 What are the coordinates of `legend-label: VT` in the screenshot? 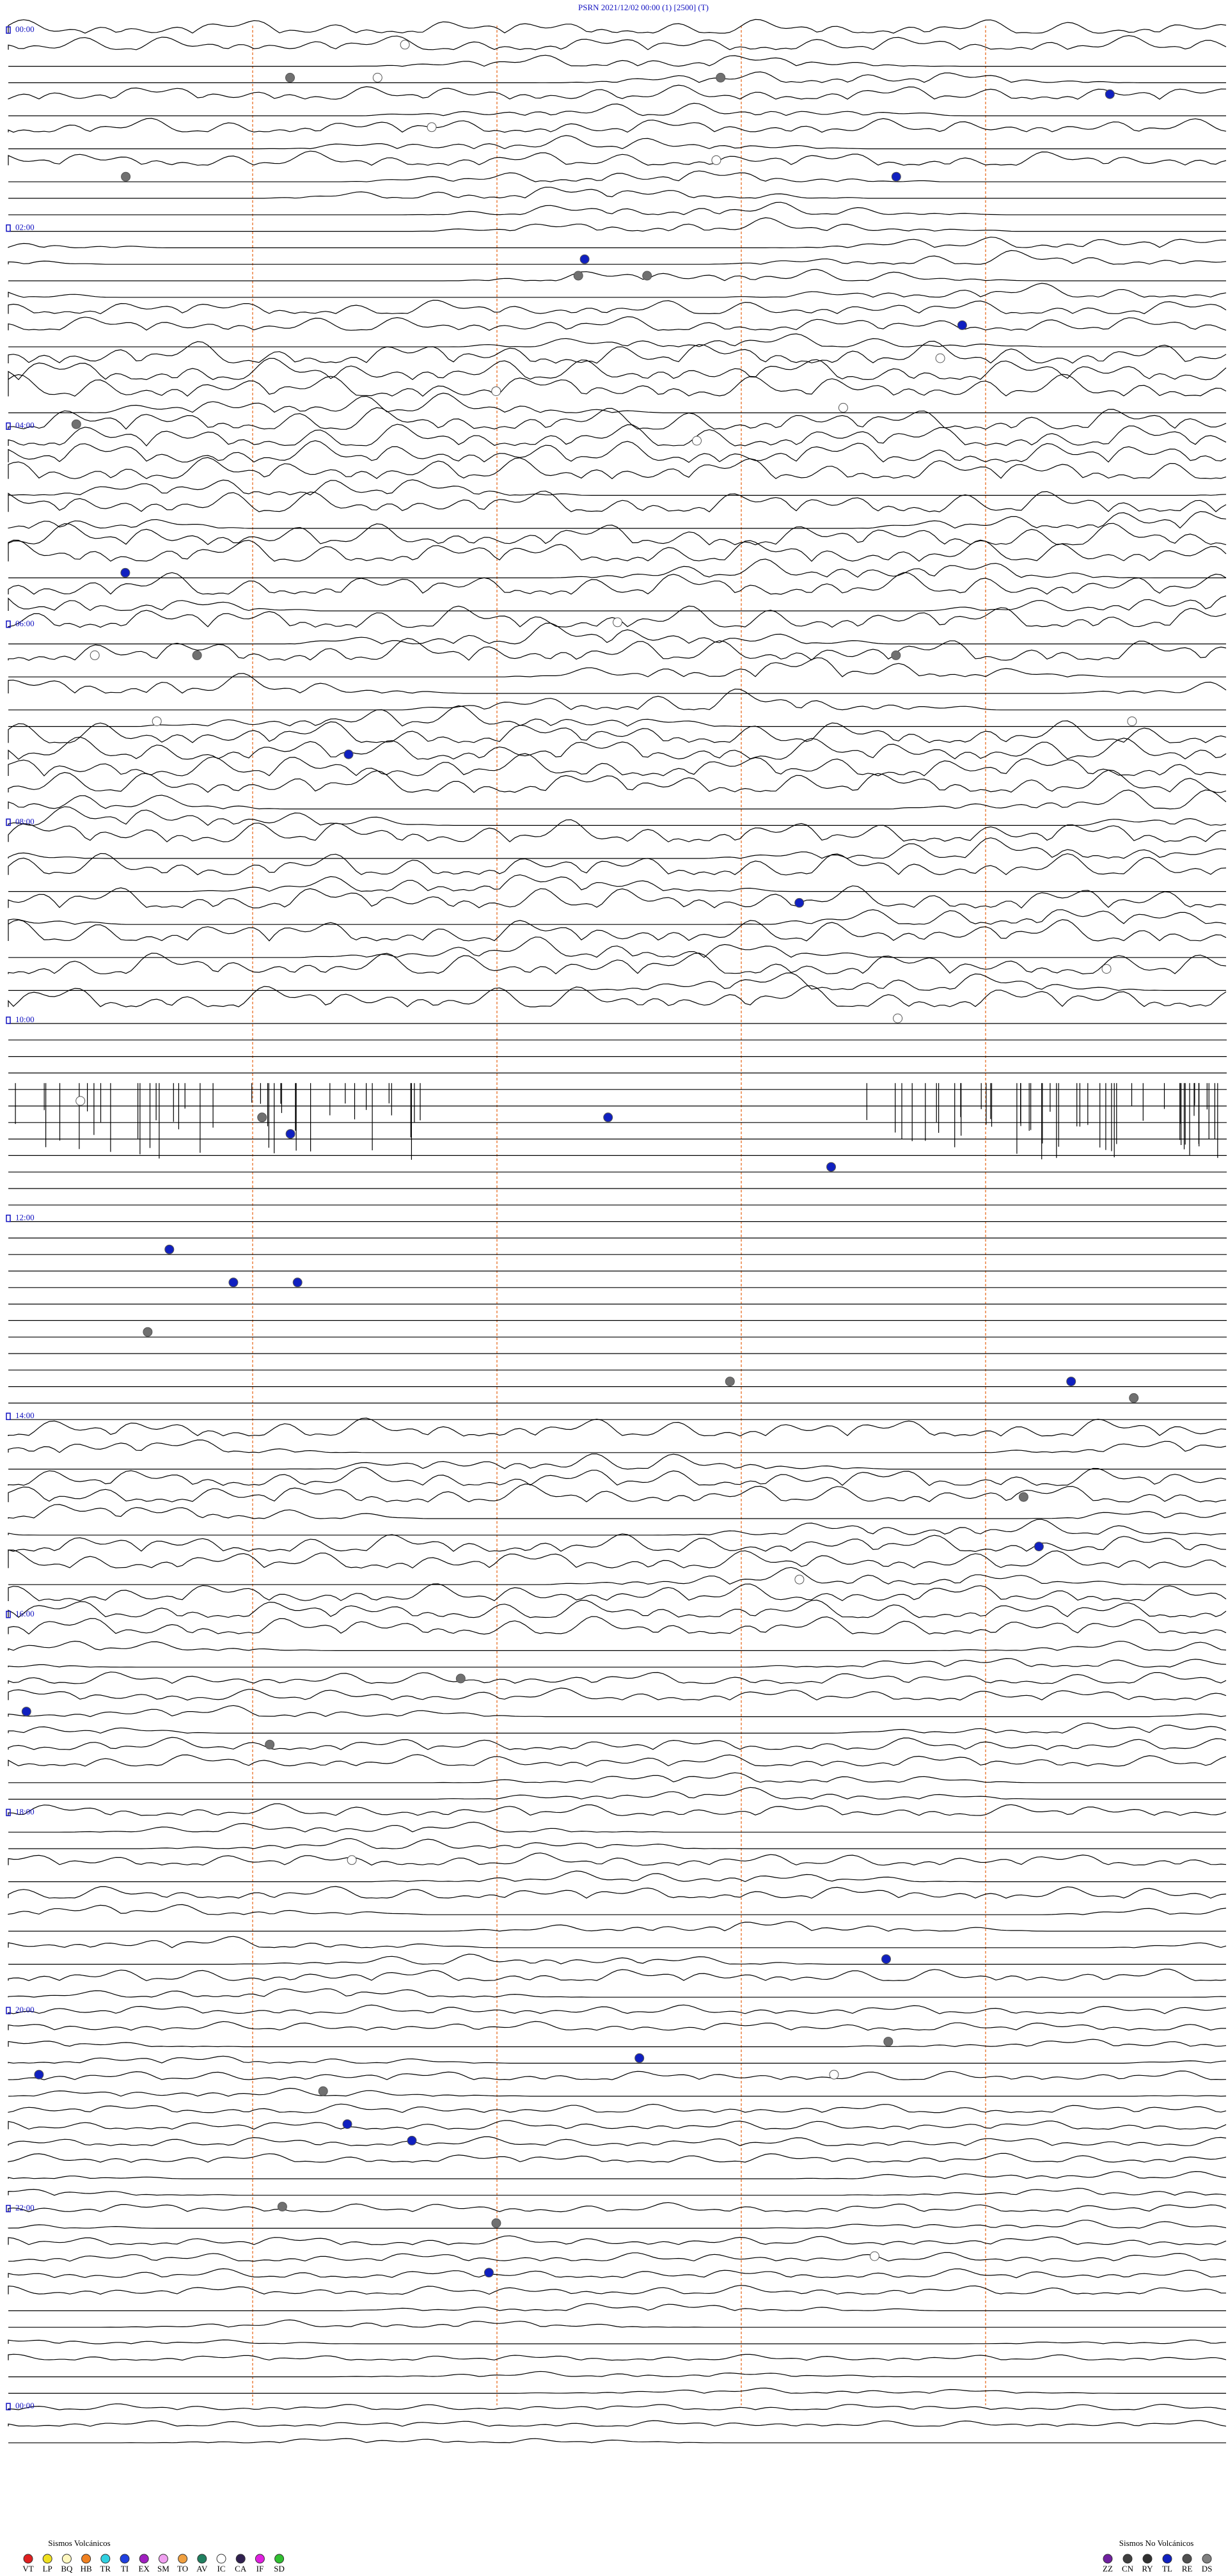 It's located at (27, 2568).